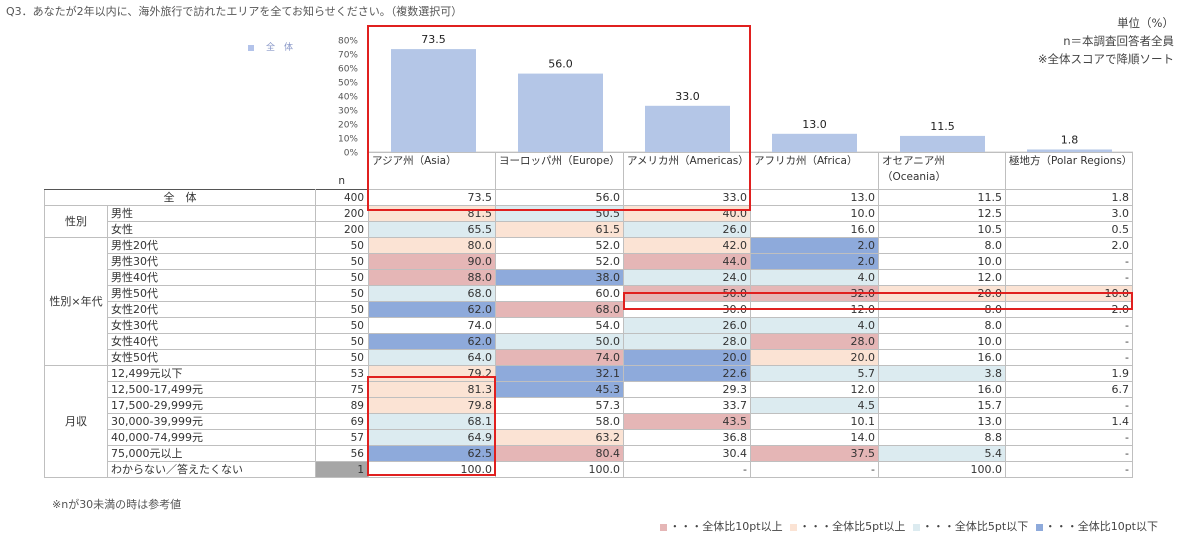  What do you see at coordinates (348, 70) in the screenshot?
I see `y-tick-label: 60%` at bounding box center [348, 70].